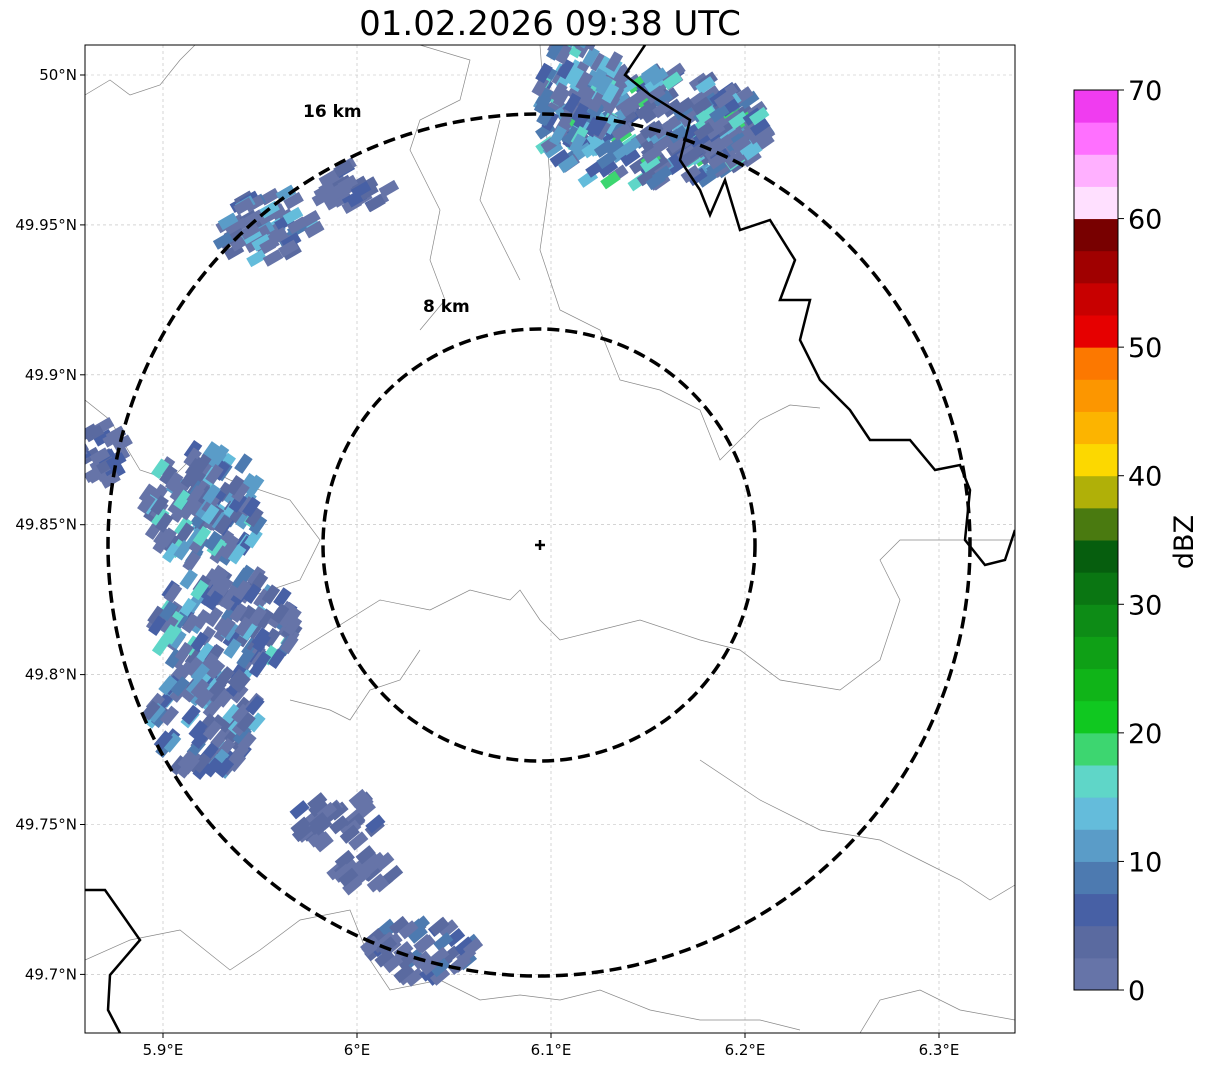  What do you see at coordinates (58, 75) in the screenshot?
I see `y-tick-label: 50°N` at bounding box center [58, 75].